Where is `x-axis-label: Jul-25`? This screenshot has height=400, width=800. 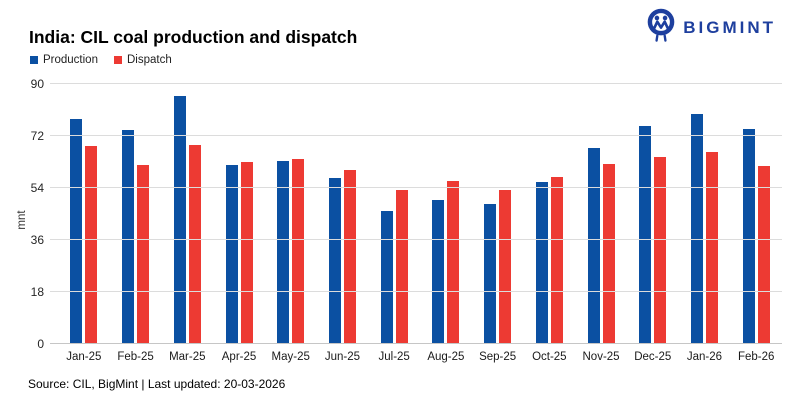
x-axis-label: Jul-25 is located at coordinates (394, 357).